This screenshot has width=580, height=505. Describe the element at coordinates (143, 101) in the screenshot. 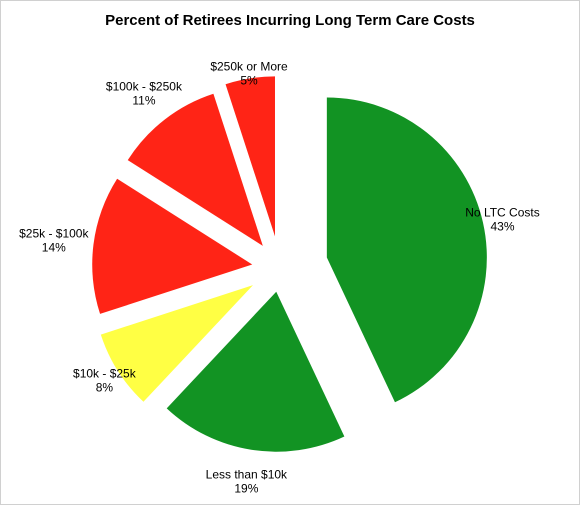

I see `slice-percent-label: 11%` at that location.